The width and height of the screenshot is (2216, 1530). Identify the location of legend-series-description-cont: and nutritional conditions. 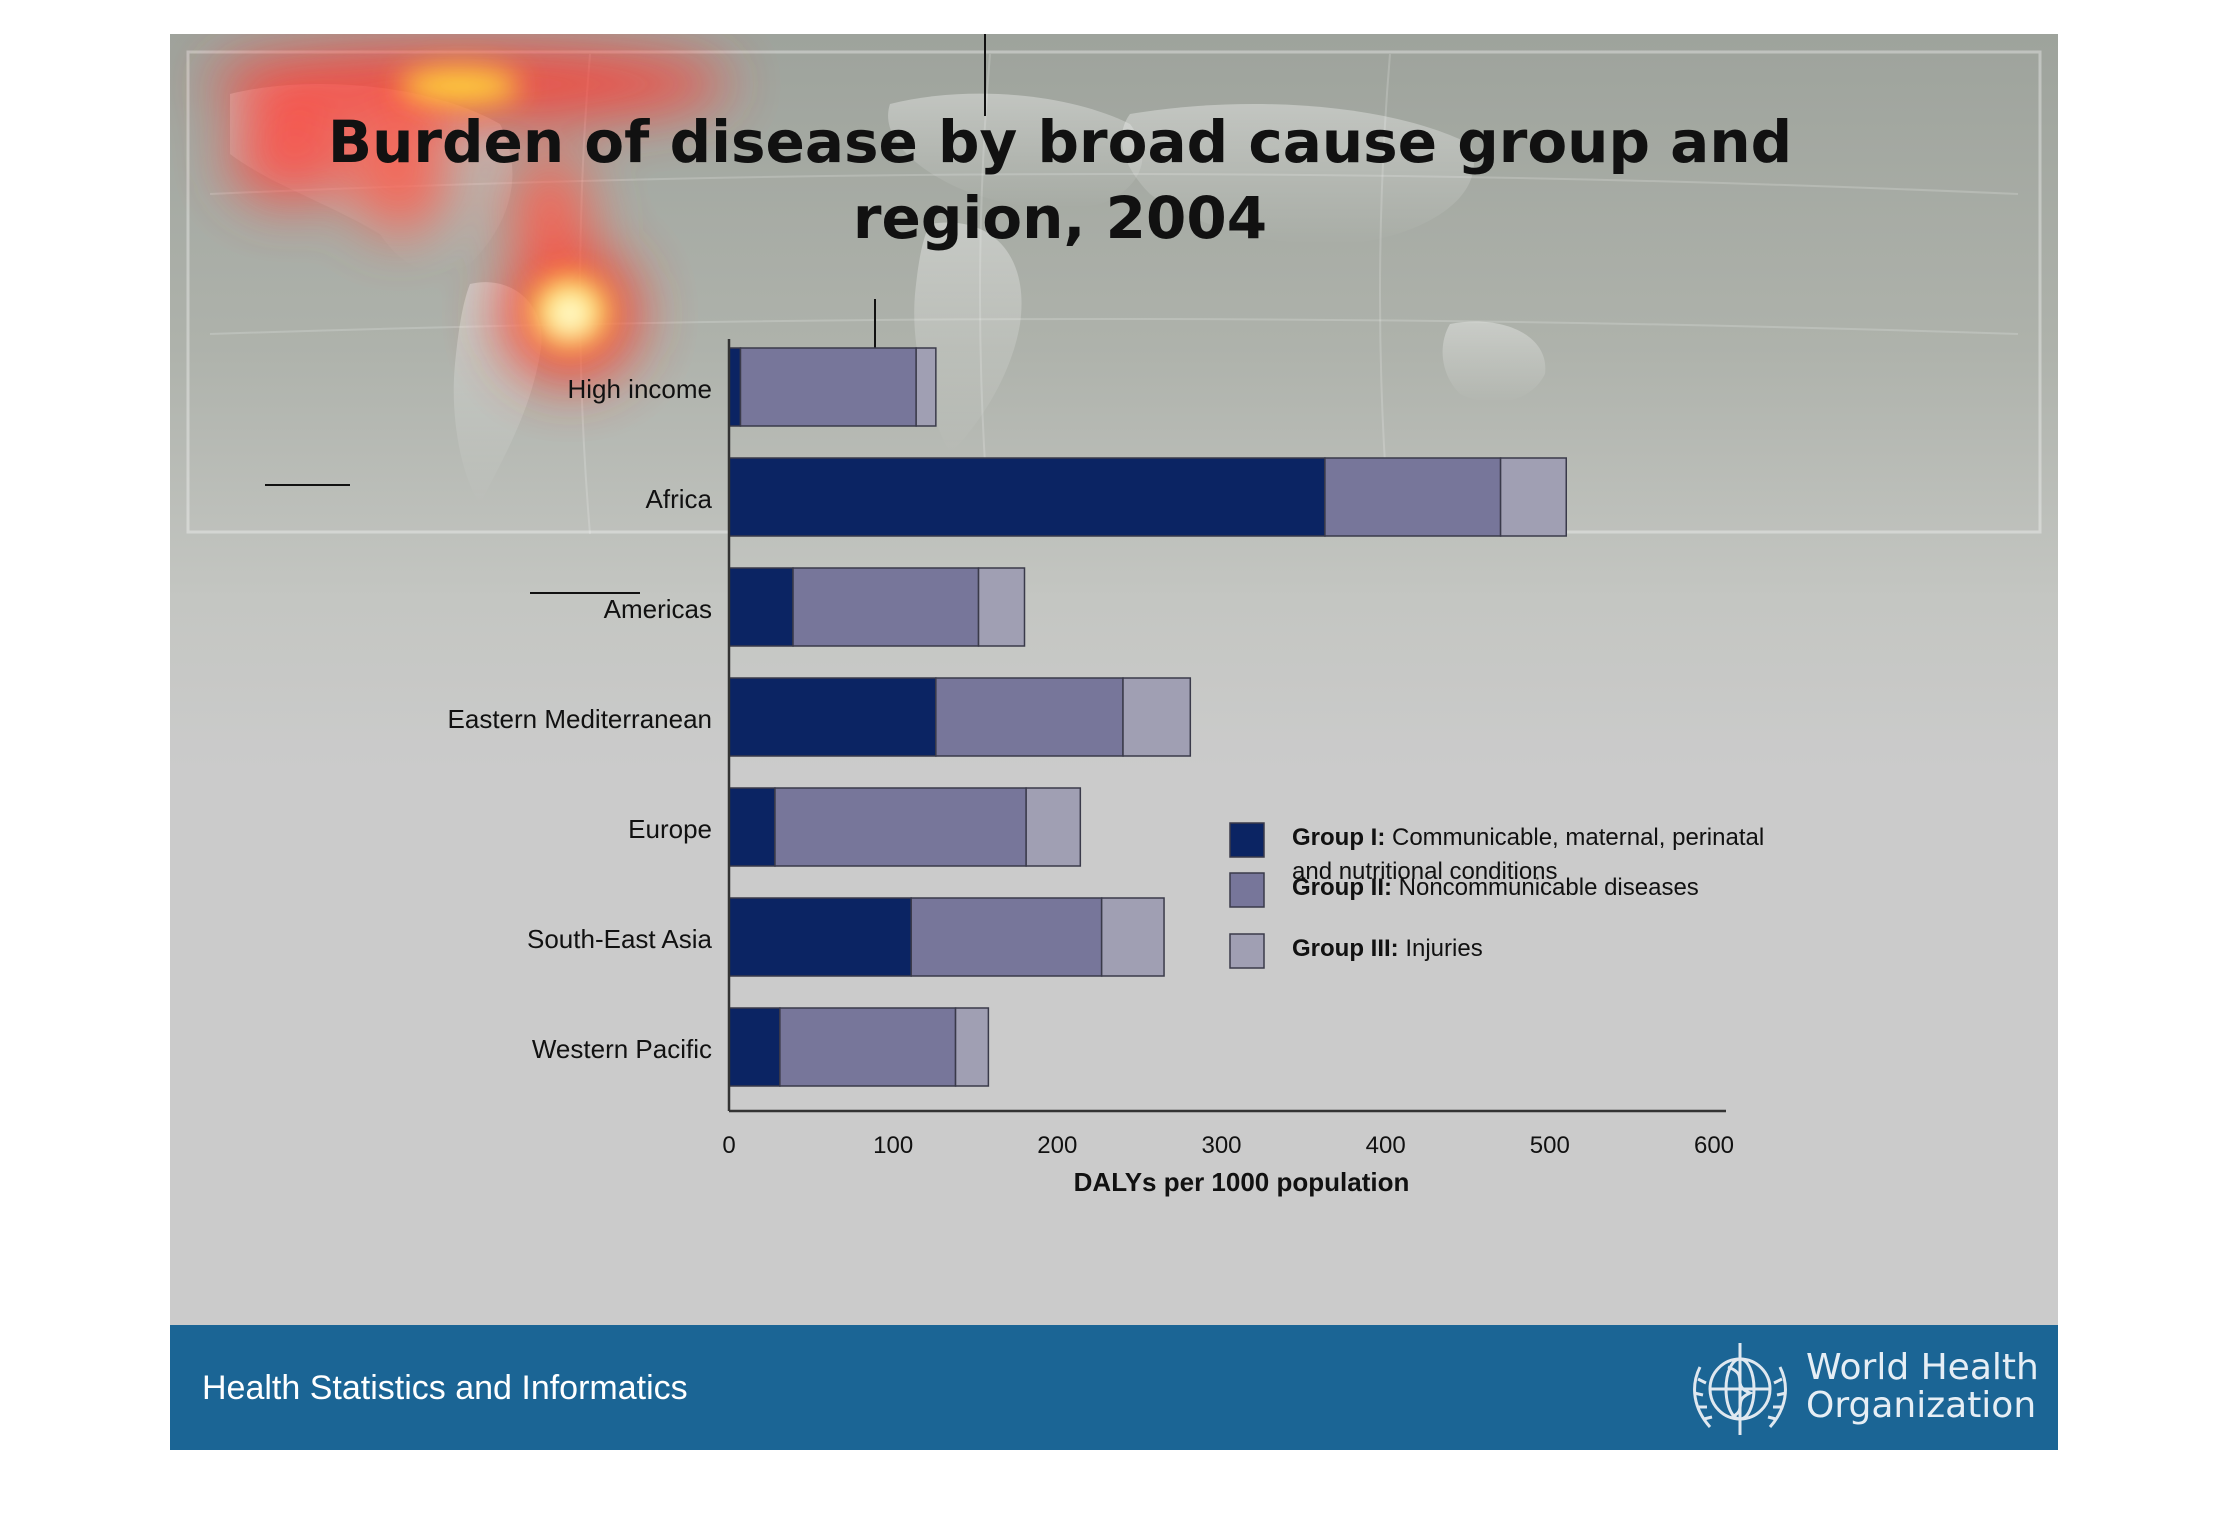
(1425, 871).